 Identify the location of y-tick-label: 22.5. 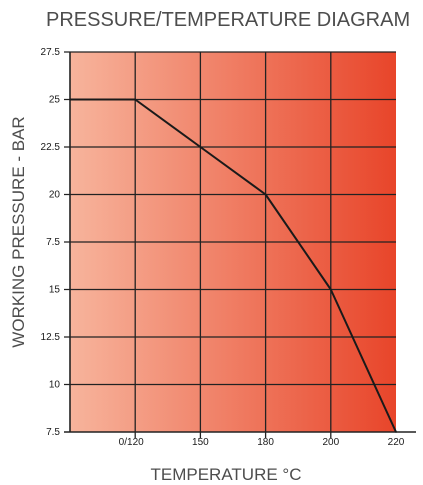
(51, 147).